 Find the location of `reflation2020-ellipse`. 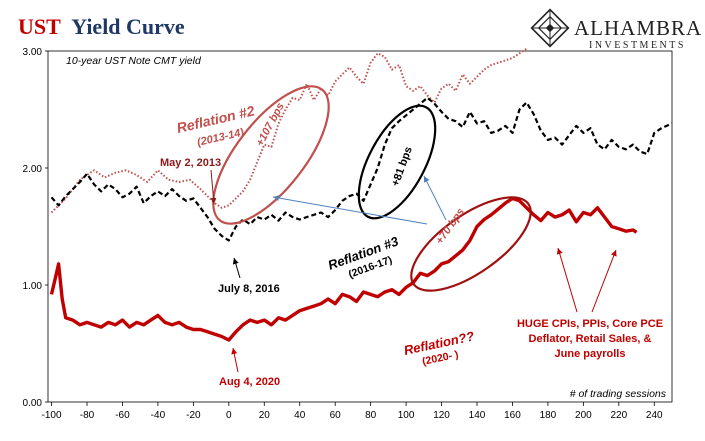

reflation2020-ellipse is located at coordinates (471, 244).